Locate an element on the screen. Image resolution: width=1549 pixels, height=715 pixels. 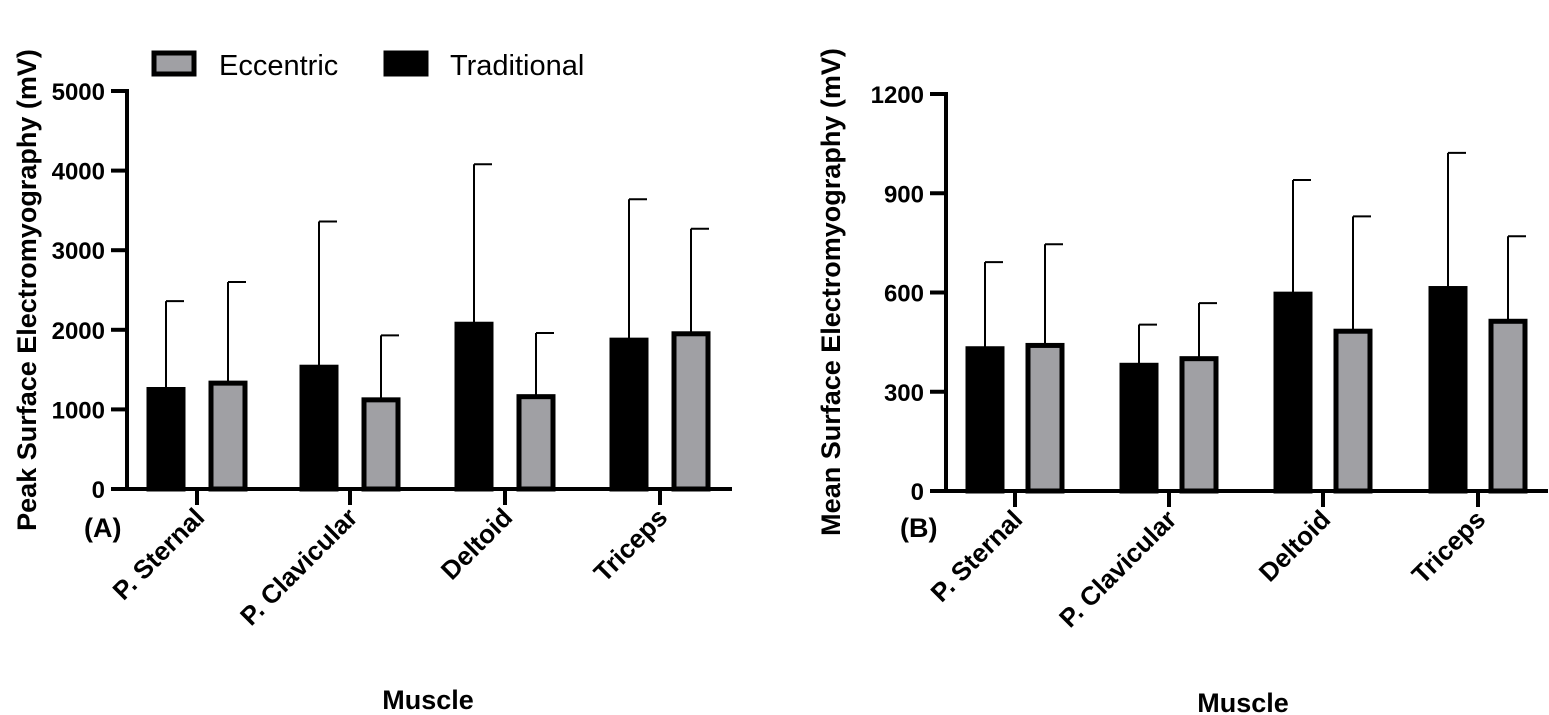
panel-a-y-tick-label: 3000 is located at coordinates (78, 251).